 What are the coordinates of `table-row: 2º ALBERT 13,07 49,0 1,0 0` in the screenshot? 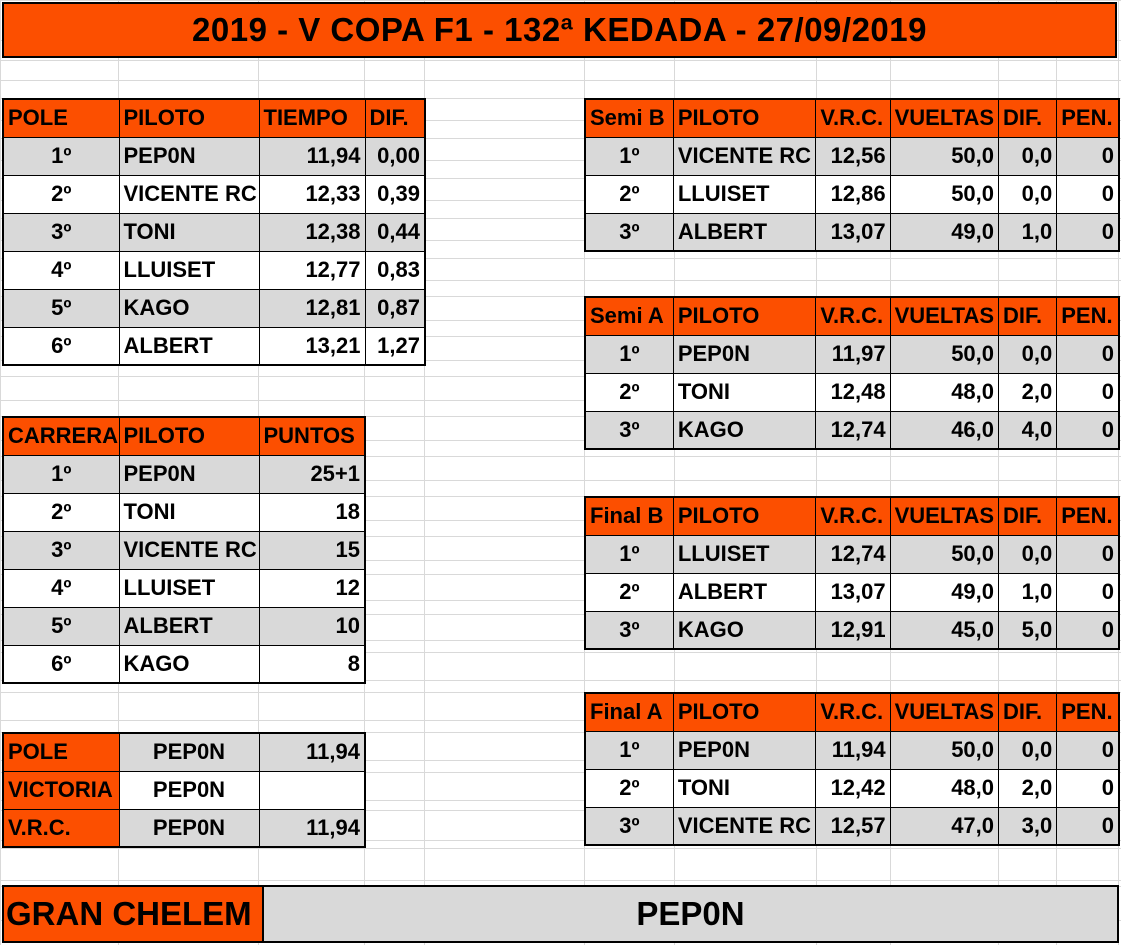 It's located at (852, 592).